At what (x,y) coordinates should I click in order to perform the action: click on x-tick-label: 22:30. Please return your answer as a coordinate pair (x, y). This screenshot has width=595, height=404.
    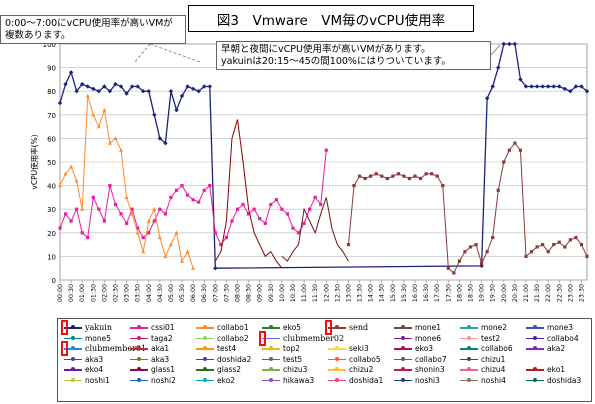
    Looking at the image, I should click on (559, 293).